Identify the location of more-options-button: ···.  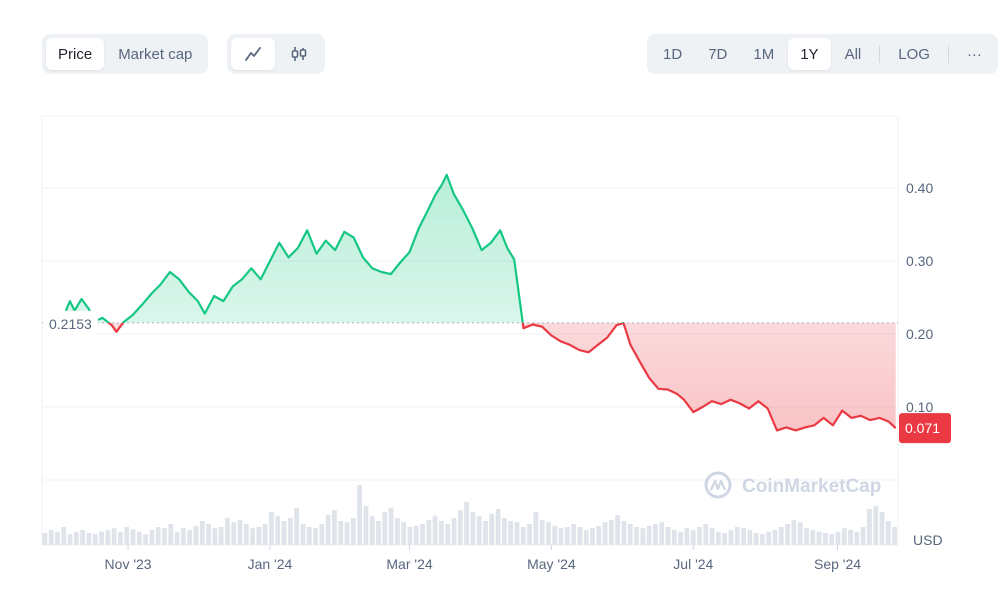
(974, 54).